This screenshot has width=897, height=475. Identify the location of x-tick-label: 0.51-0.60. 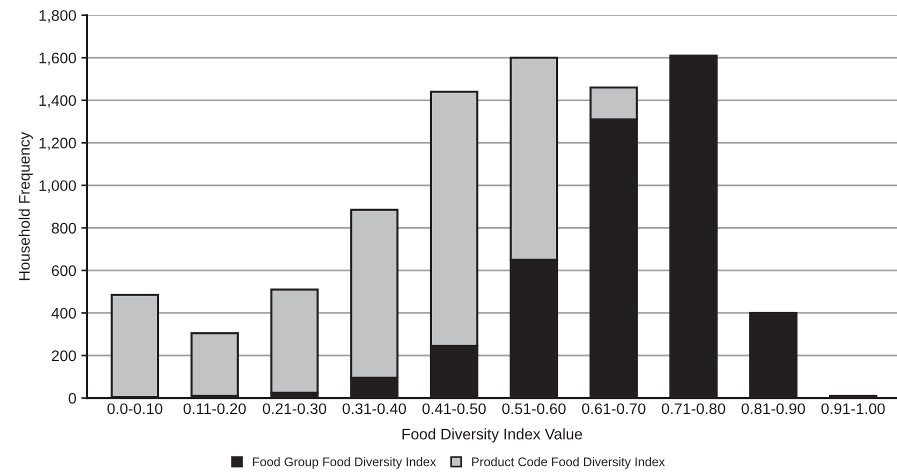
(534, 408).